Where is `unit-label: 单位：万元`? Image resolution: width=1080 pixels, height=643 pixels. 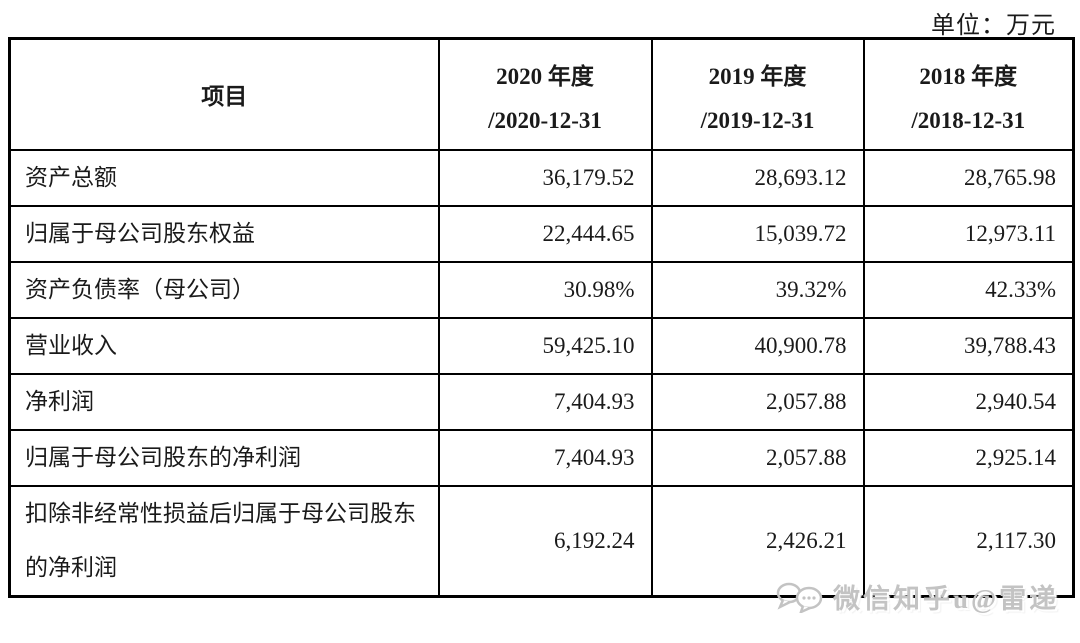 unit-label: 单位：万元 is located at coordinates (993, 26).